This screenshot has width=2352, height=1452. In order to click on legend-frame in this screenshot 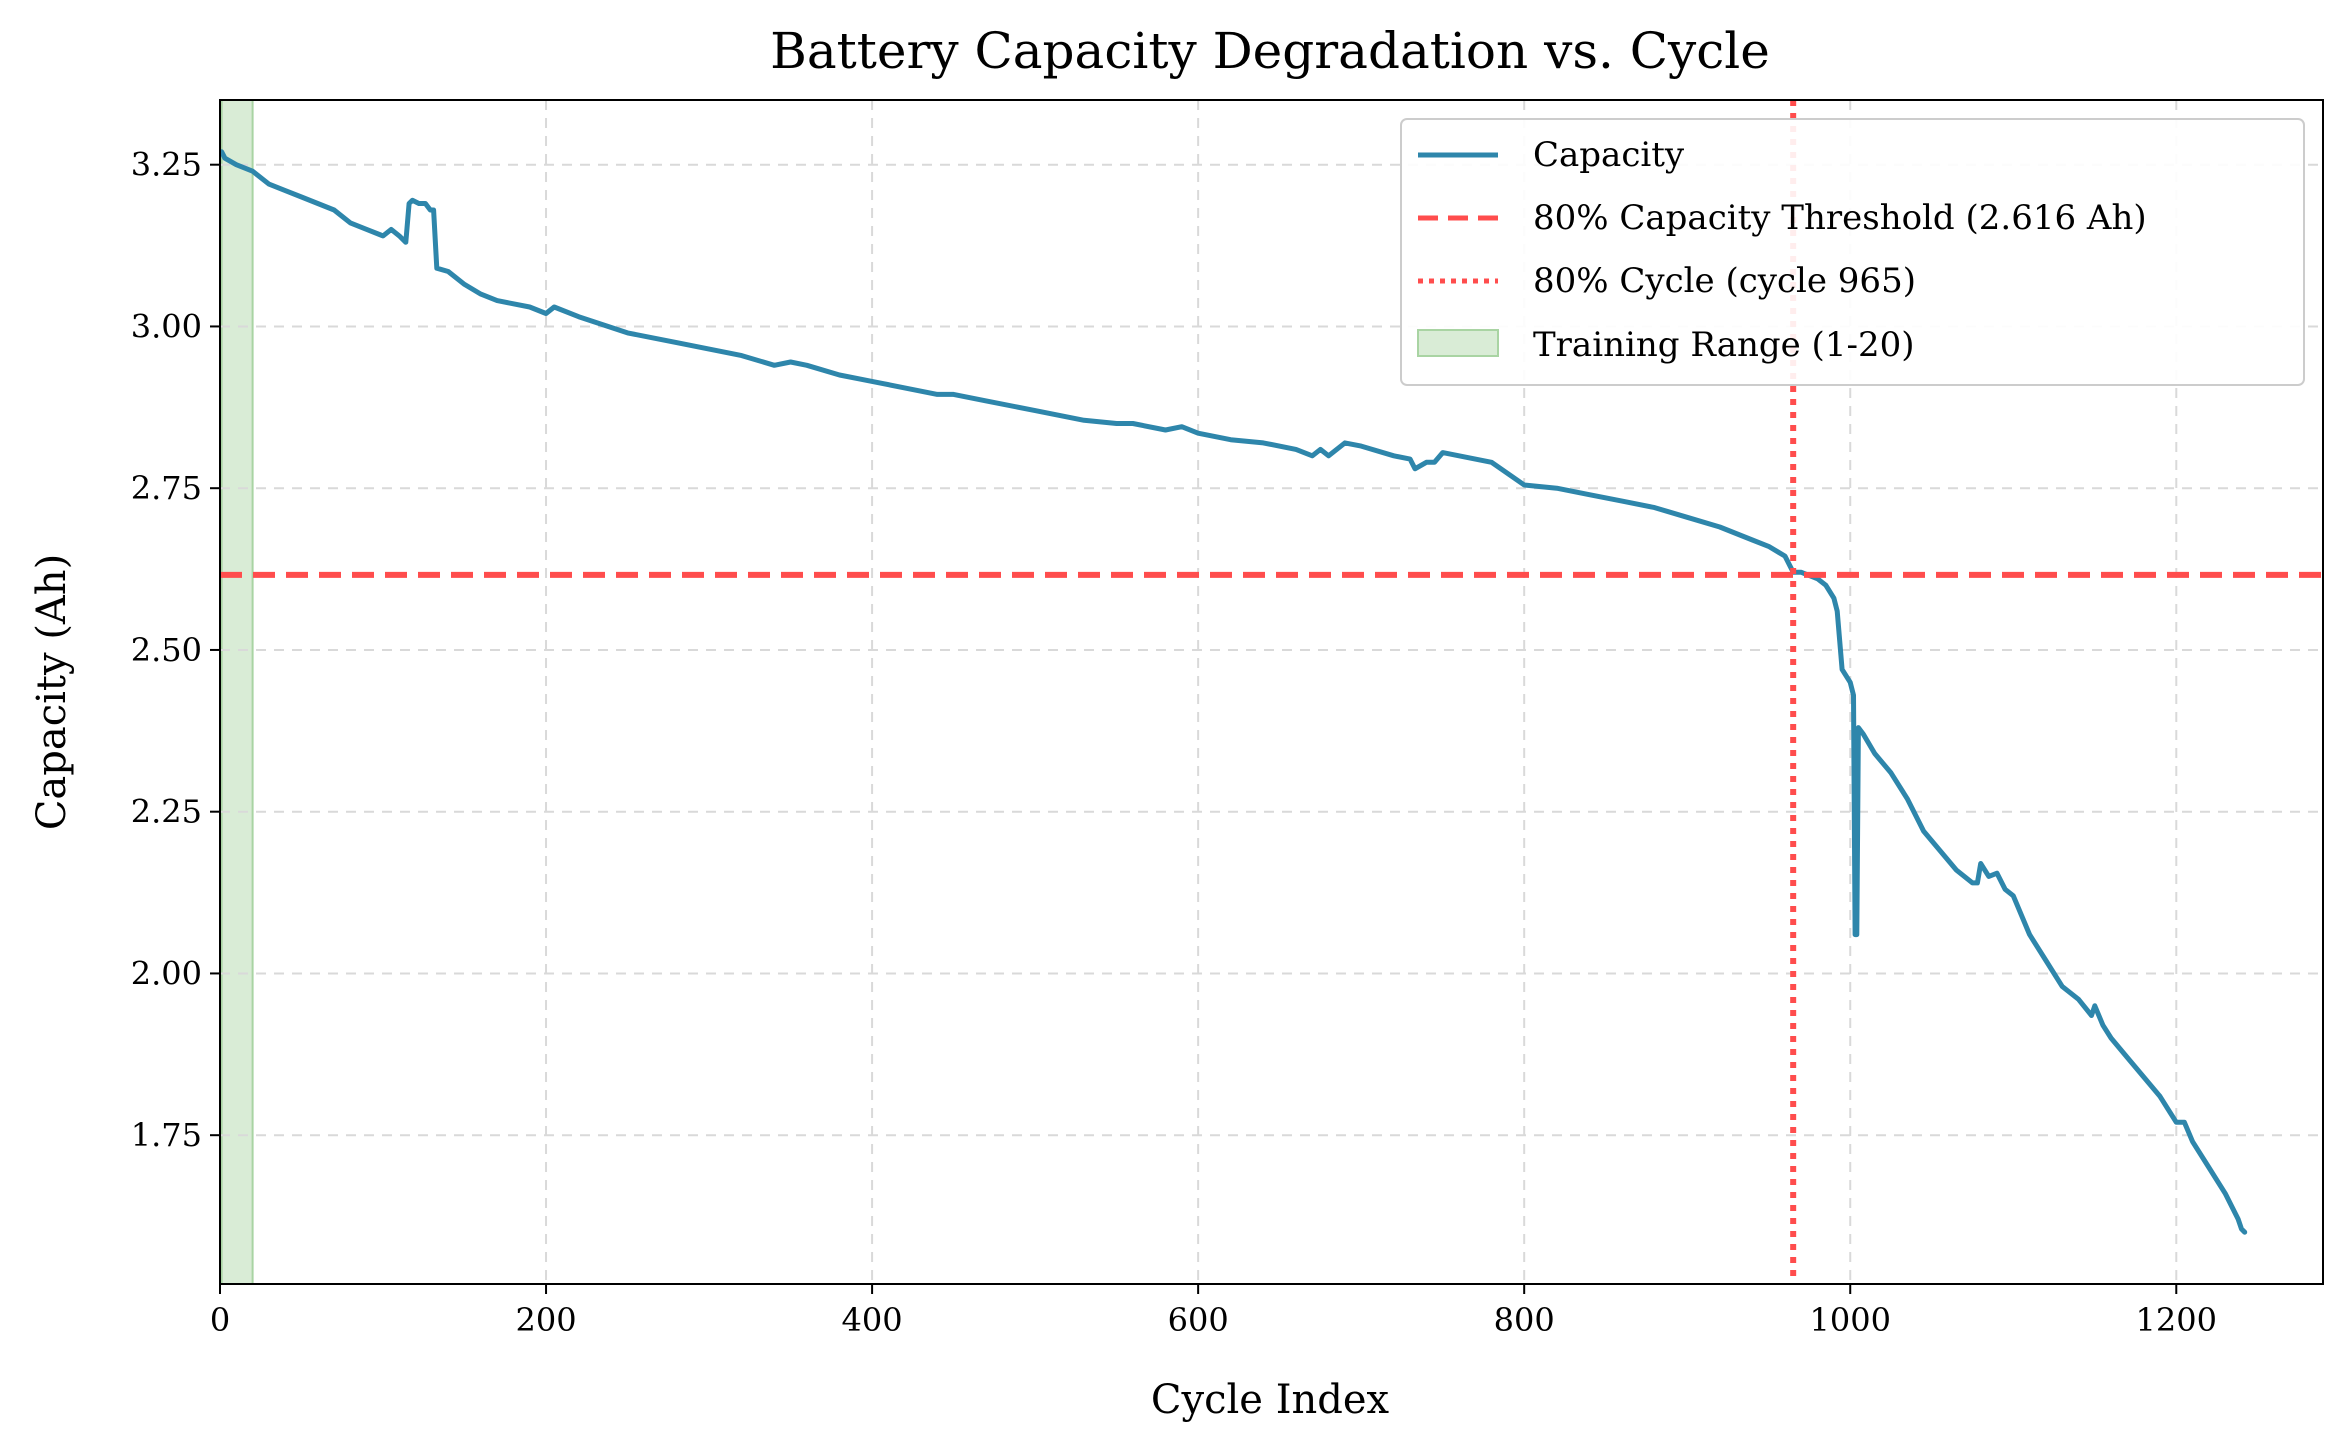, I will do `click(1852, 252)`.